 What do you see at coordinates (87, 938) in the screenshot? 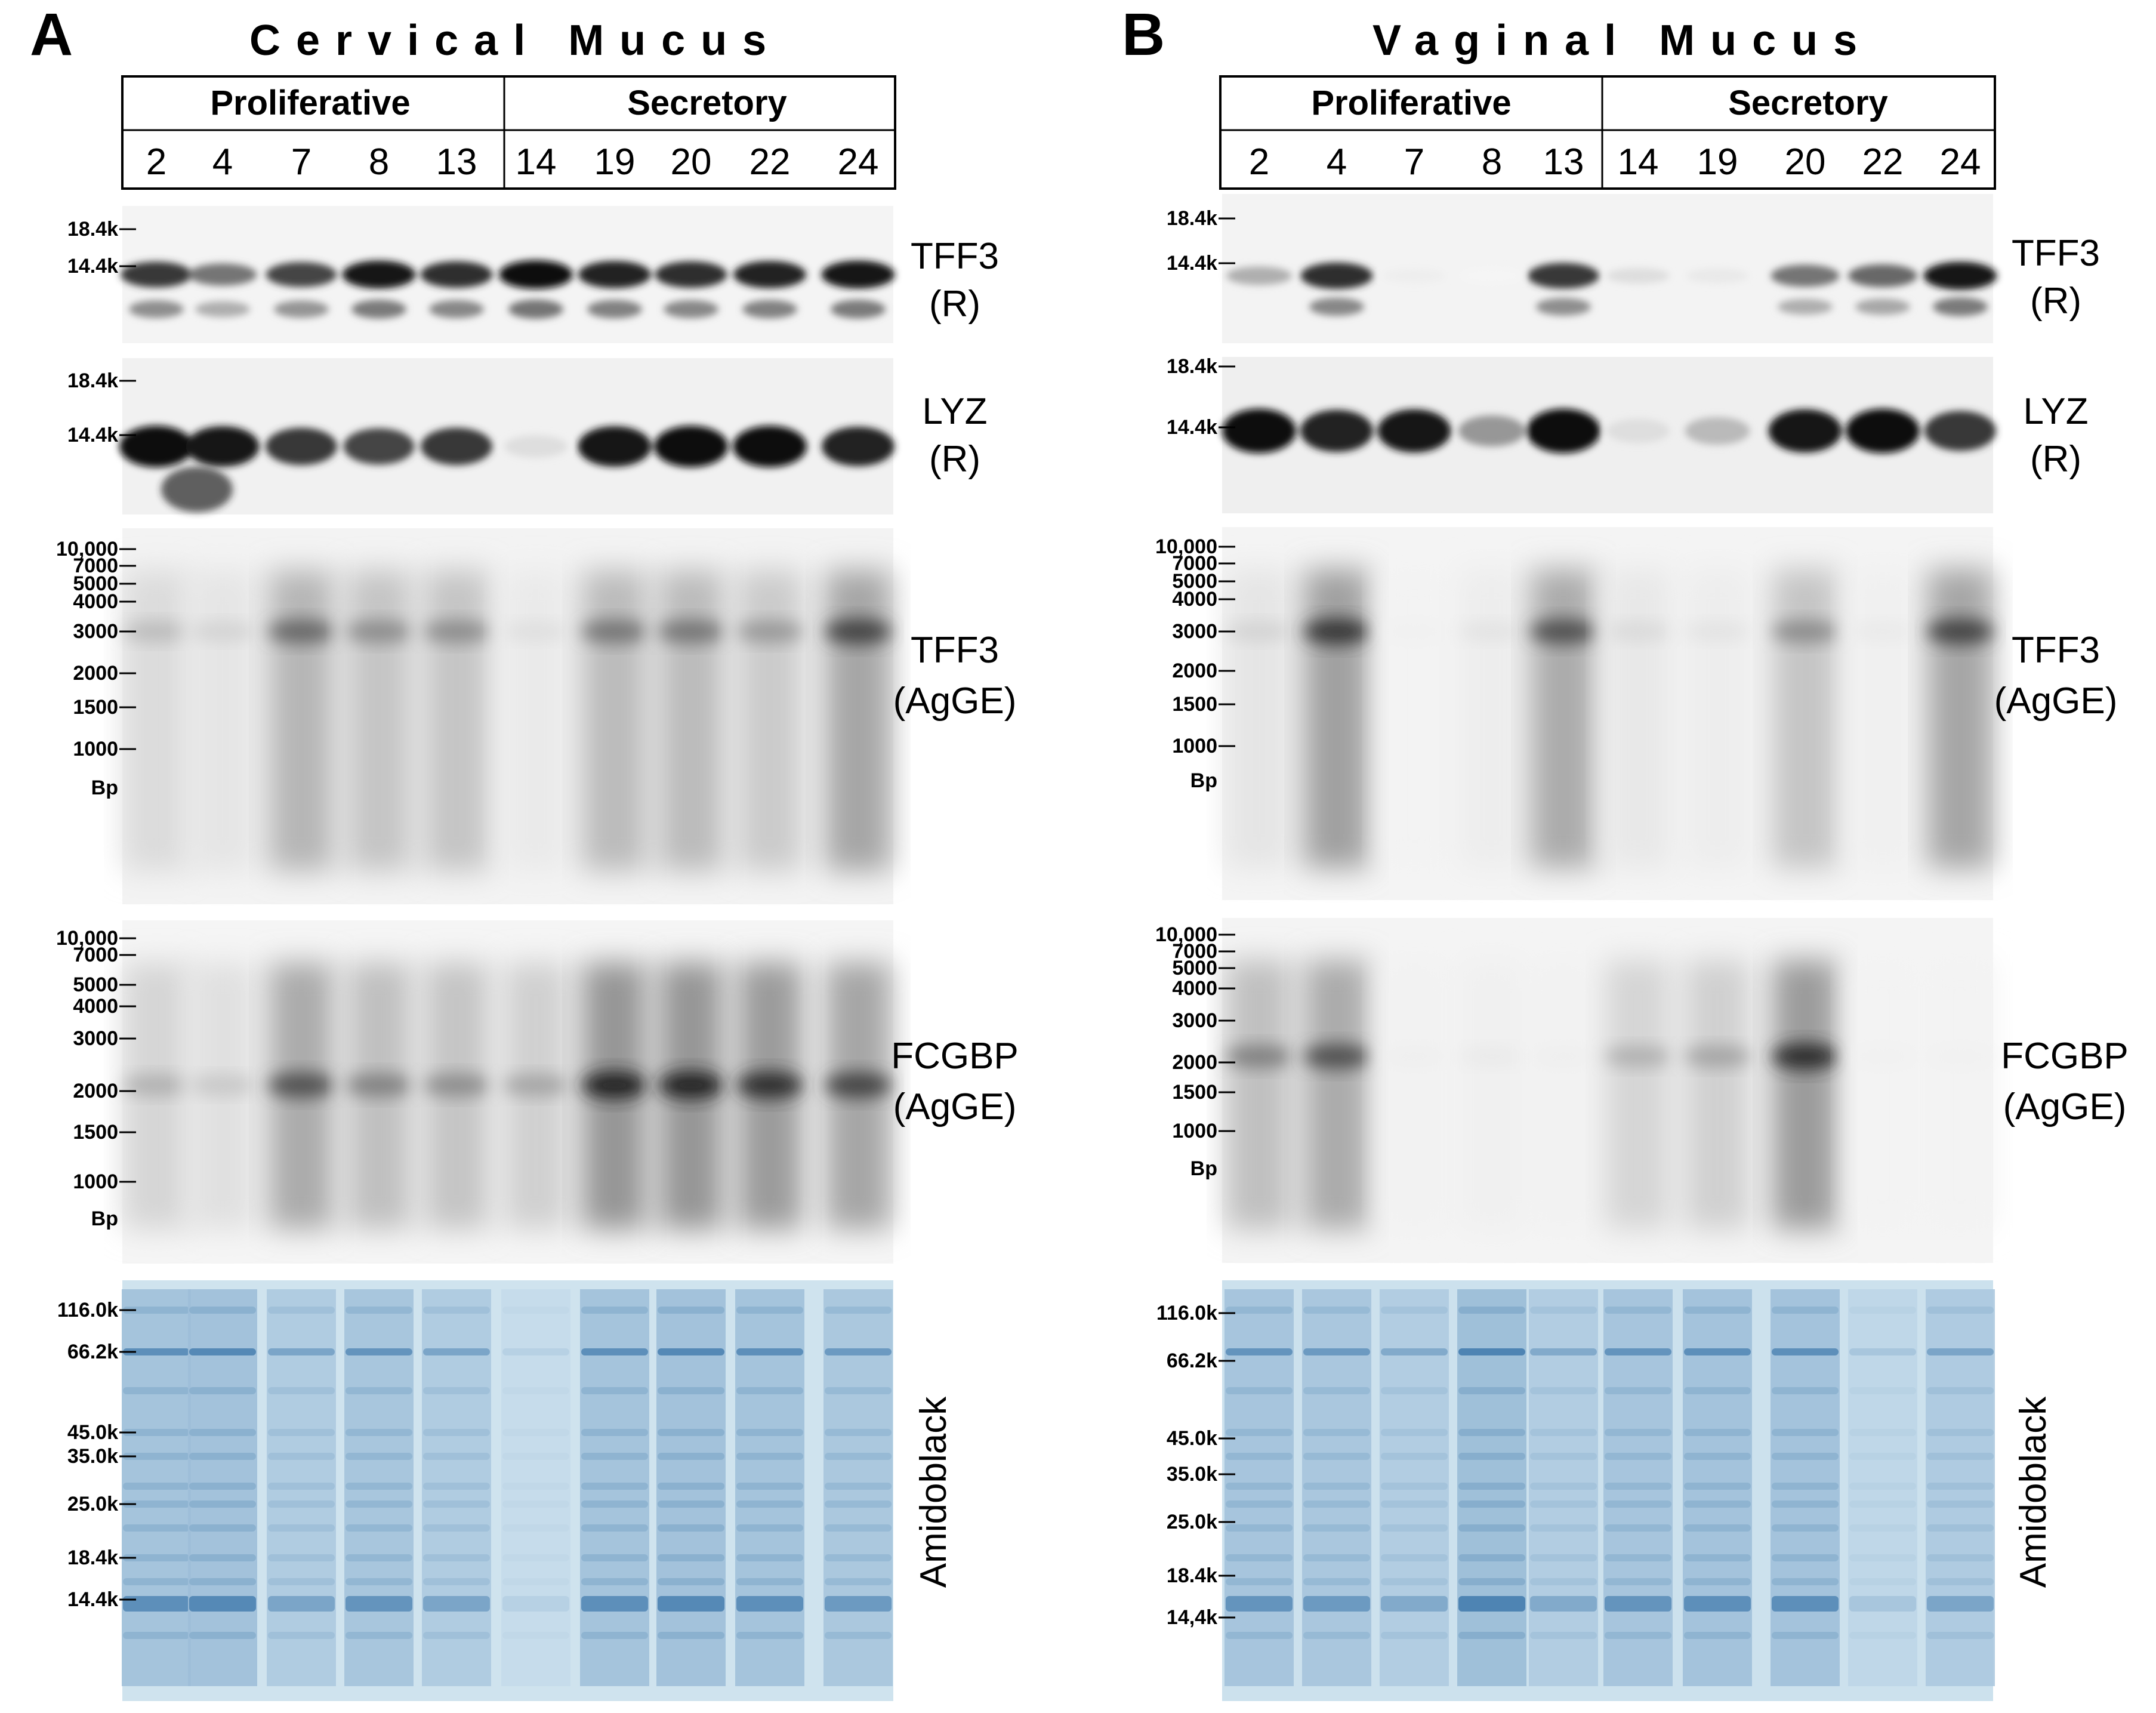
I see `marker-label: 10,000` at bounding box center [87, 938].